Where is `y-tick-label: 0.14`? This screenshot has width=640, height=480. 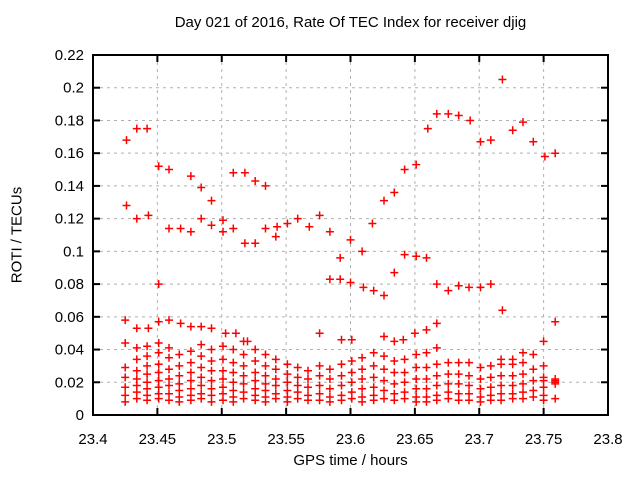
y-tick-label: 0.14 is located at coordinates (69, 186).